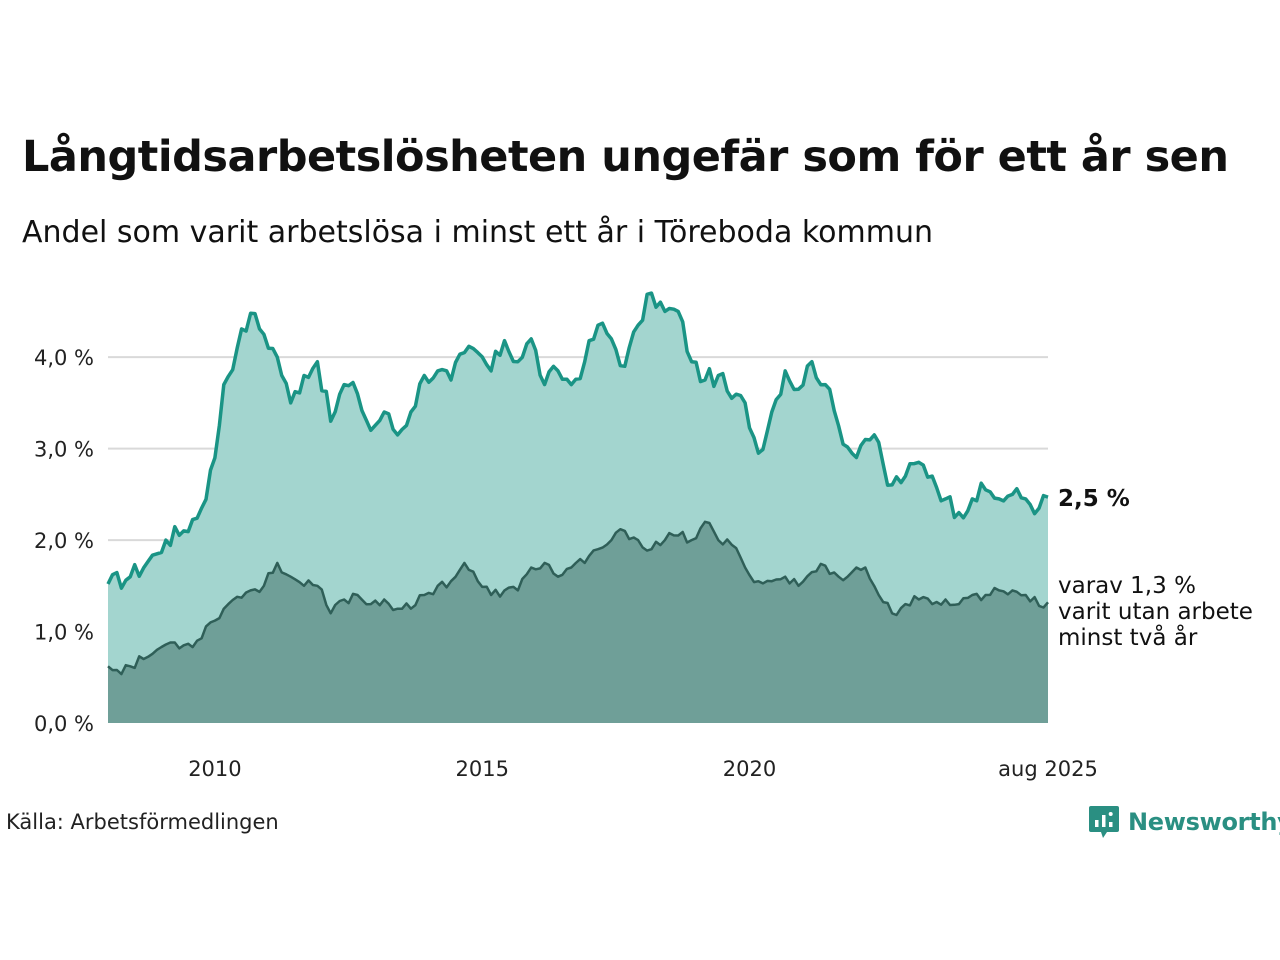 The height and width of the screenshot is (960, 1280). I want to click on two-years-end-label: minst två år, so click(1128, 637).